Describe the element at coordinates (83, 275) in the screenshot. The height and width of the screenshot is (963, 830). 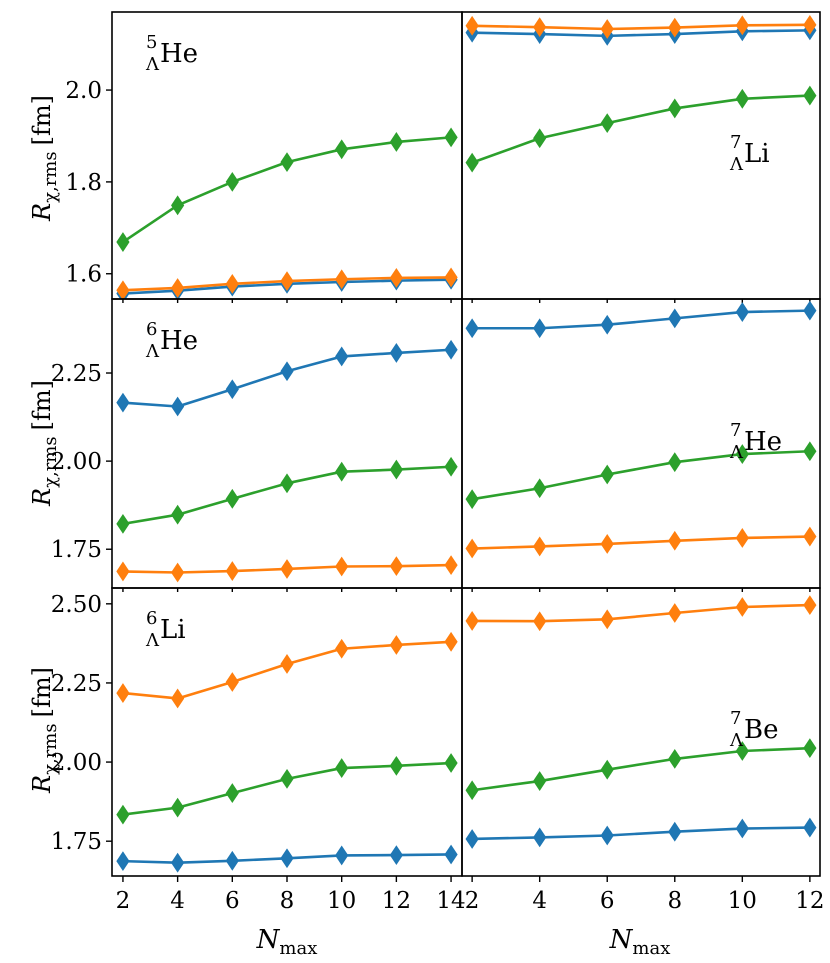
I see `ytick-label: 1.6` at that location.